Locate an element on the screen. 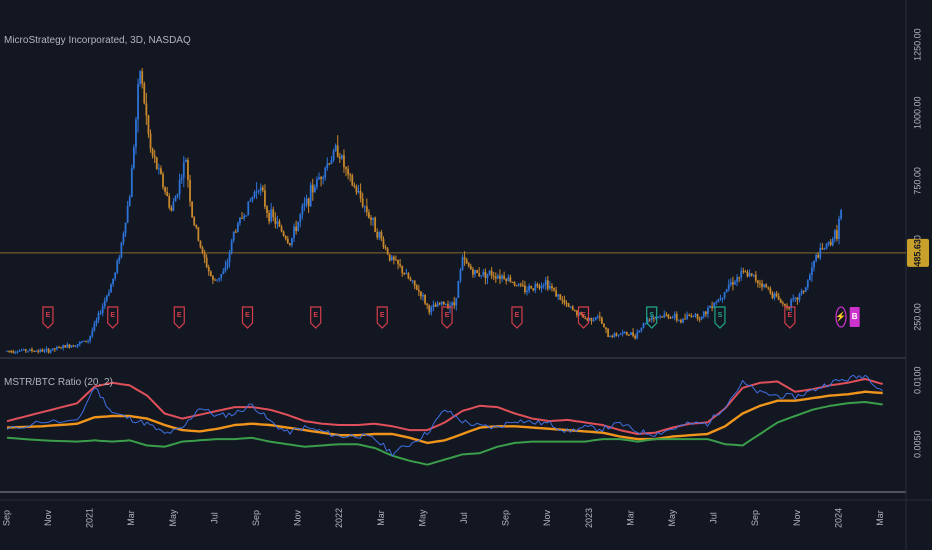 The width and height of the screenshot is (932, 550). event-marker-dividend: B is located at coordinates (854, 317).